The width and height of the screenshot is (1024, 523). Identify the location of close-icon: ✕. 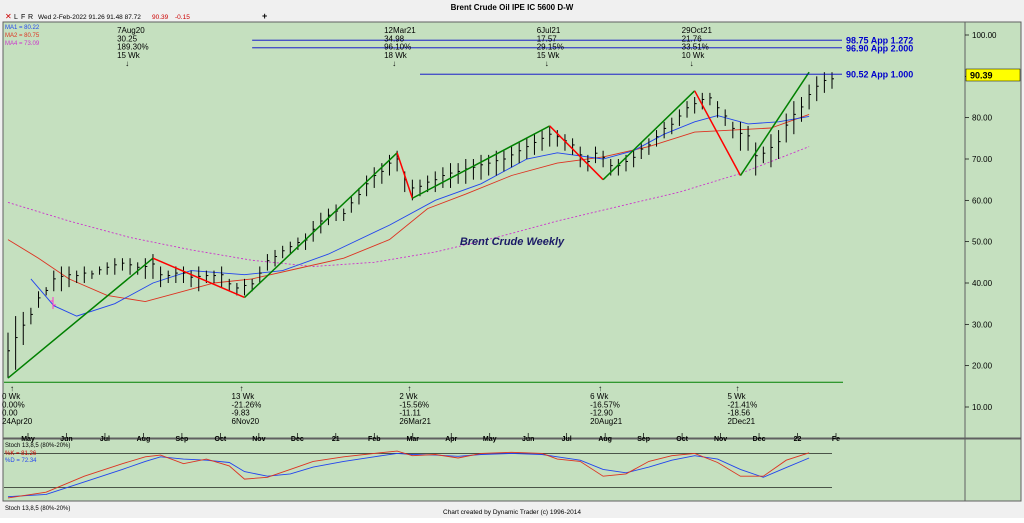
(8, 16).